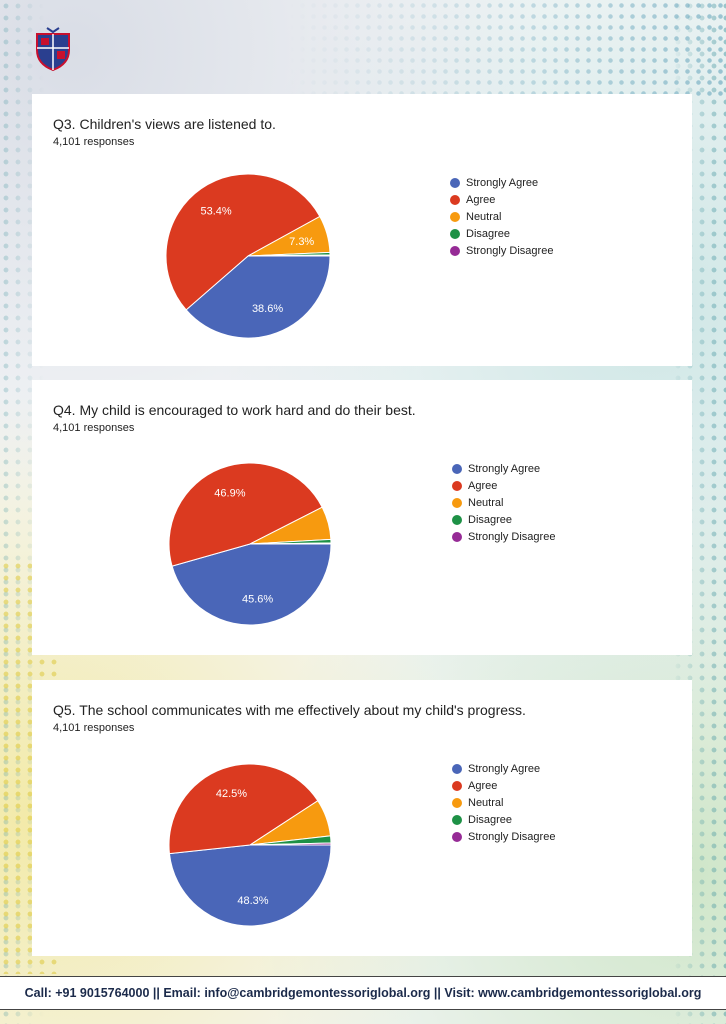  I want to click on pie-chart: 45.6% 46.9%, so click(250, 544).